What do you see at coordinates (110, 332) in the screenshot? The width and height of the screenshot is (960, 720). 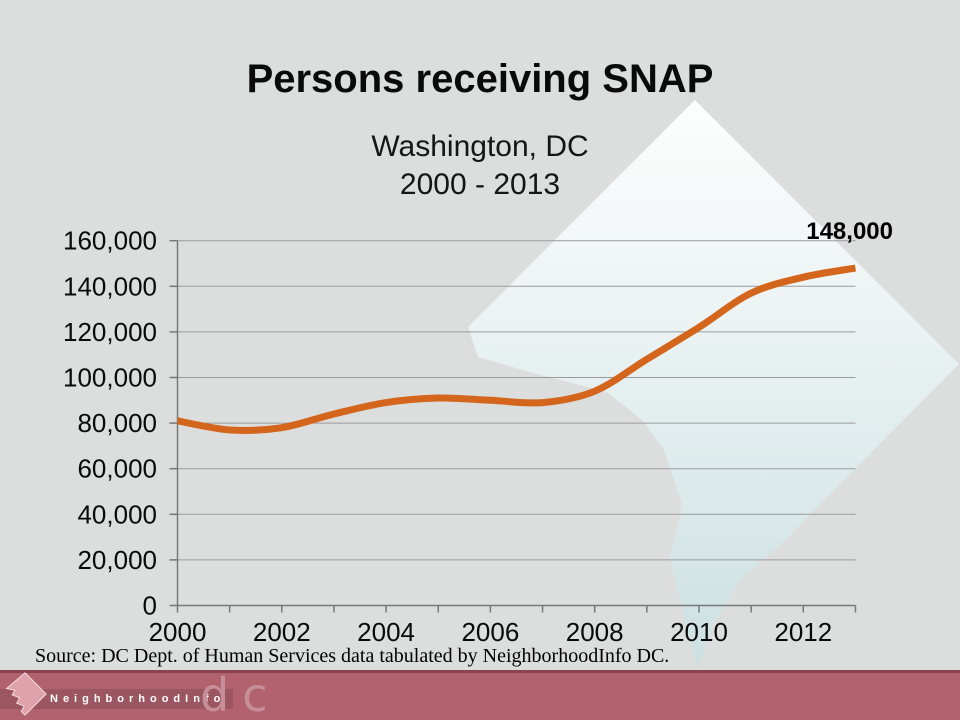 I see `y-axis-label: 120,000` at bounding box center [110, 332].